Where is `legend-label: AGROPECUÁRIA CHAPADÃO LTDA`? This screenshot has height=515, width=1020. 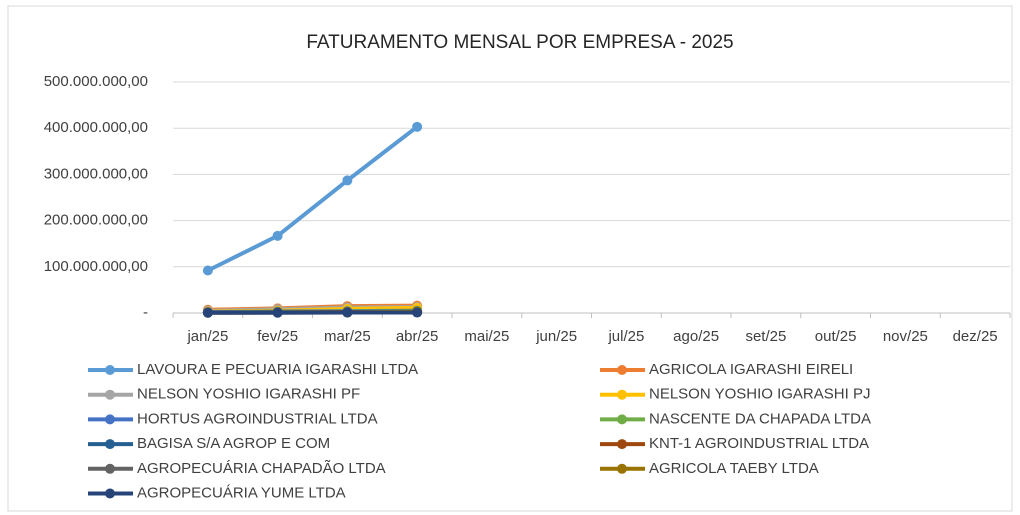
legend-label: AGROPECUÁRIA CHAPADÃO LTDA is located at coordinates (261, 468).